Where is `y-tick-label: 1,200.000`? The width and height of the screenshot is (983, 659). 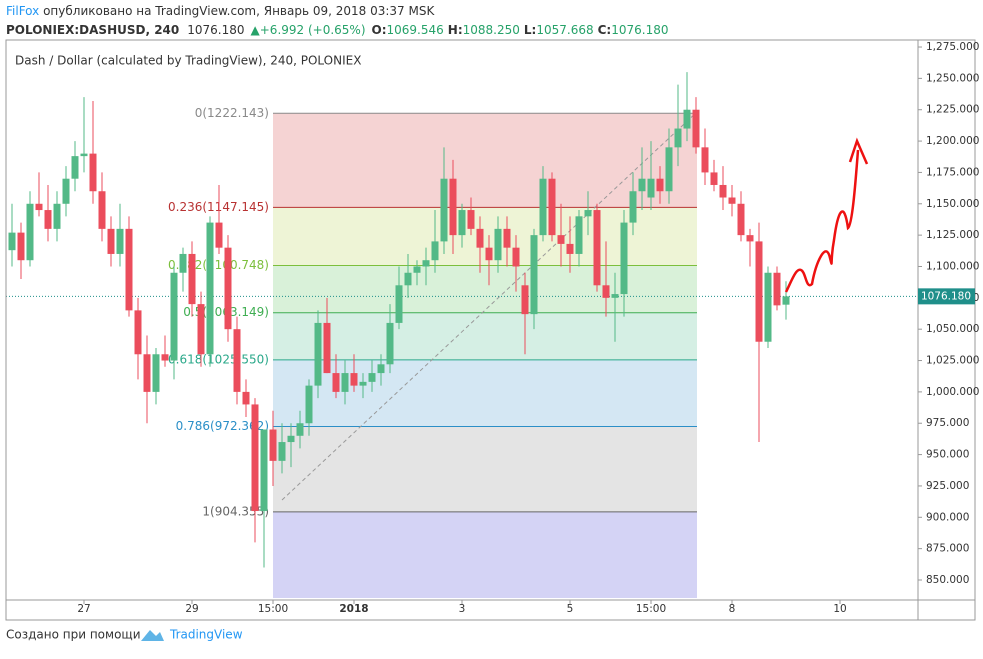 y-tick-label: 1,200.000 is located at coordinates (952, 141).